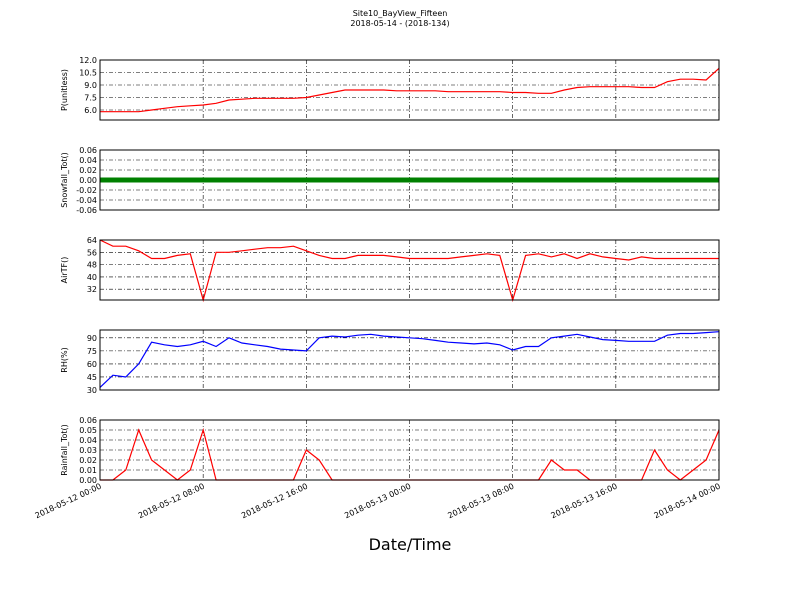  What do you see at coordinates (92, 377) in the screenshot?
I see `y-tick-label: 45` at bounding box center [92, 377].